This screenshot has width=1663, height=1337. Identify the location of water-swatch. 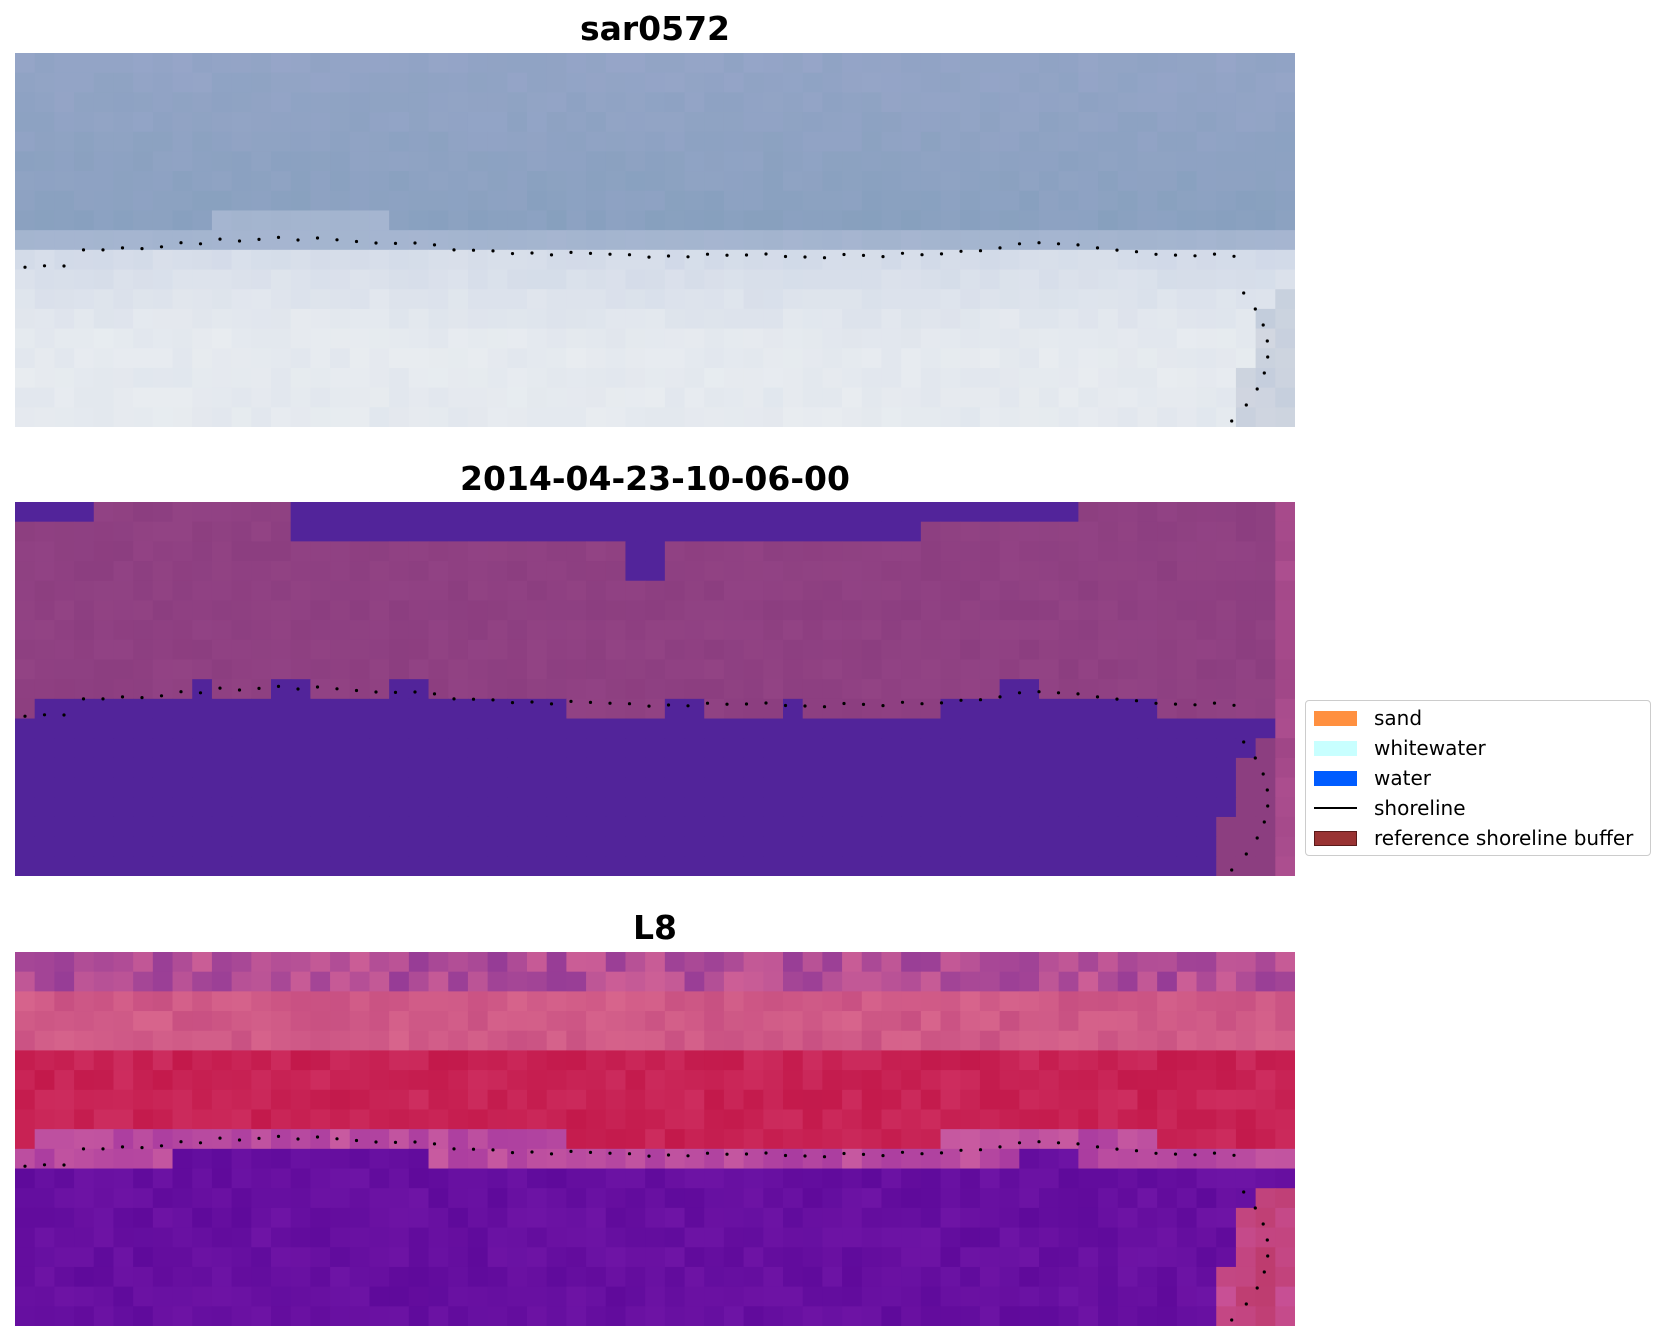
(1335, 778).